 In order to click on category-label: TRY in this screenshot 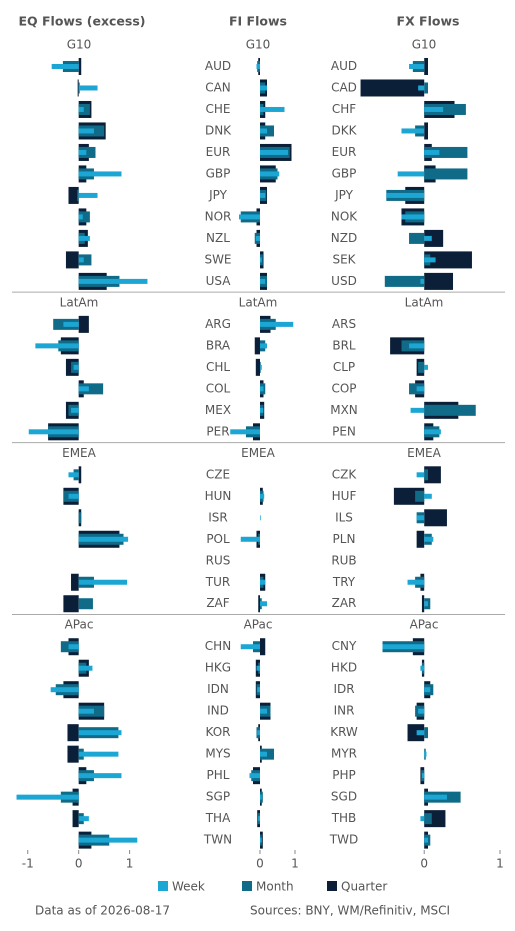, I will do `click(344, 582)`.